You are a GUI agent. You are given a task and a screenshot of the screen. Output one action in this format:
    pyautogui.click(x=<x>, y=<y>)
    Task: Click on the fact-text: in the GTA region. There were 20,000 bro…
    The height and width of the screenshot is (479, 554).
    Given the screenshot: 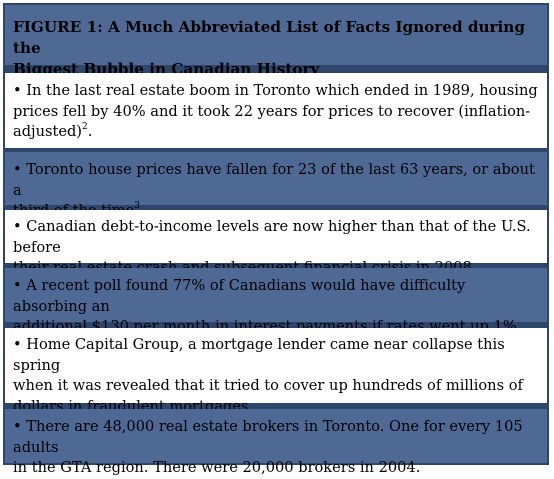 What is the action you would take?
    pyautogui.click(x=217, y=467)
    